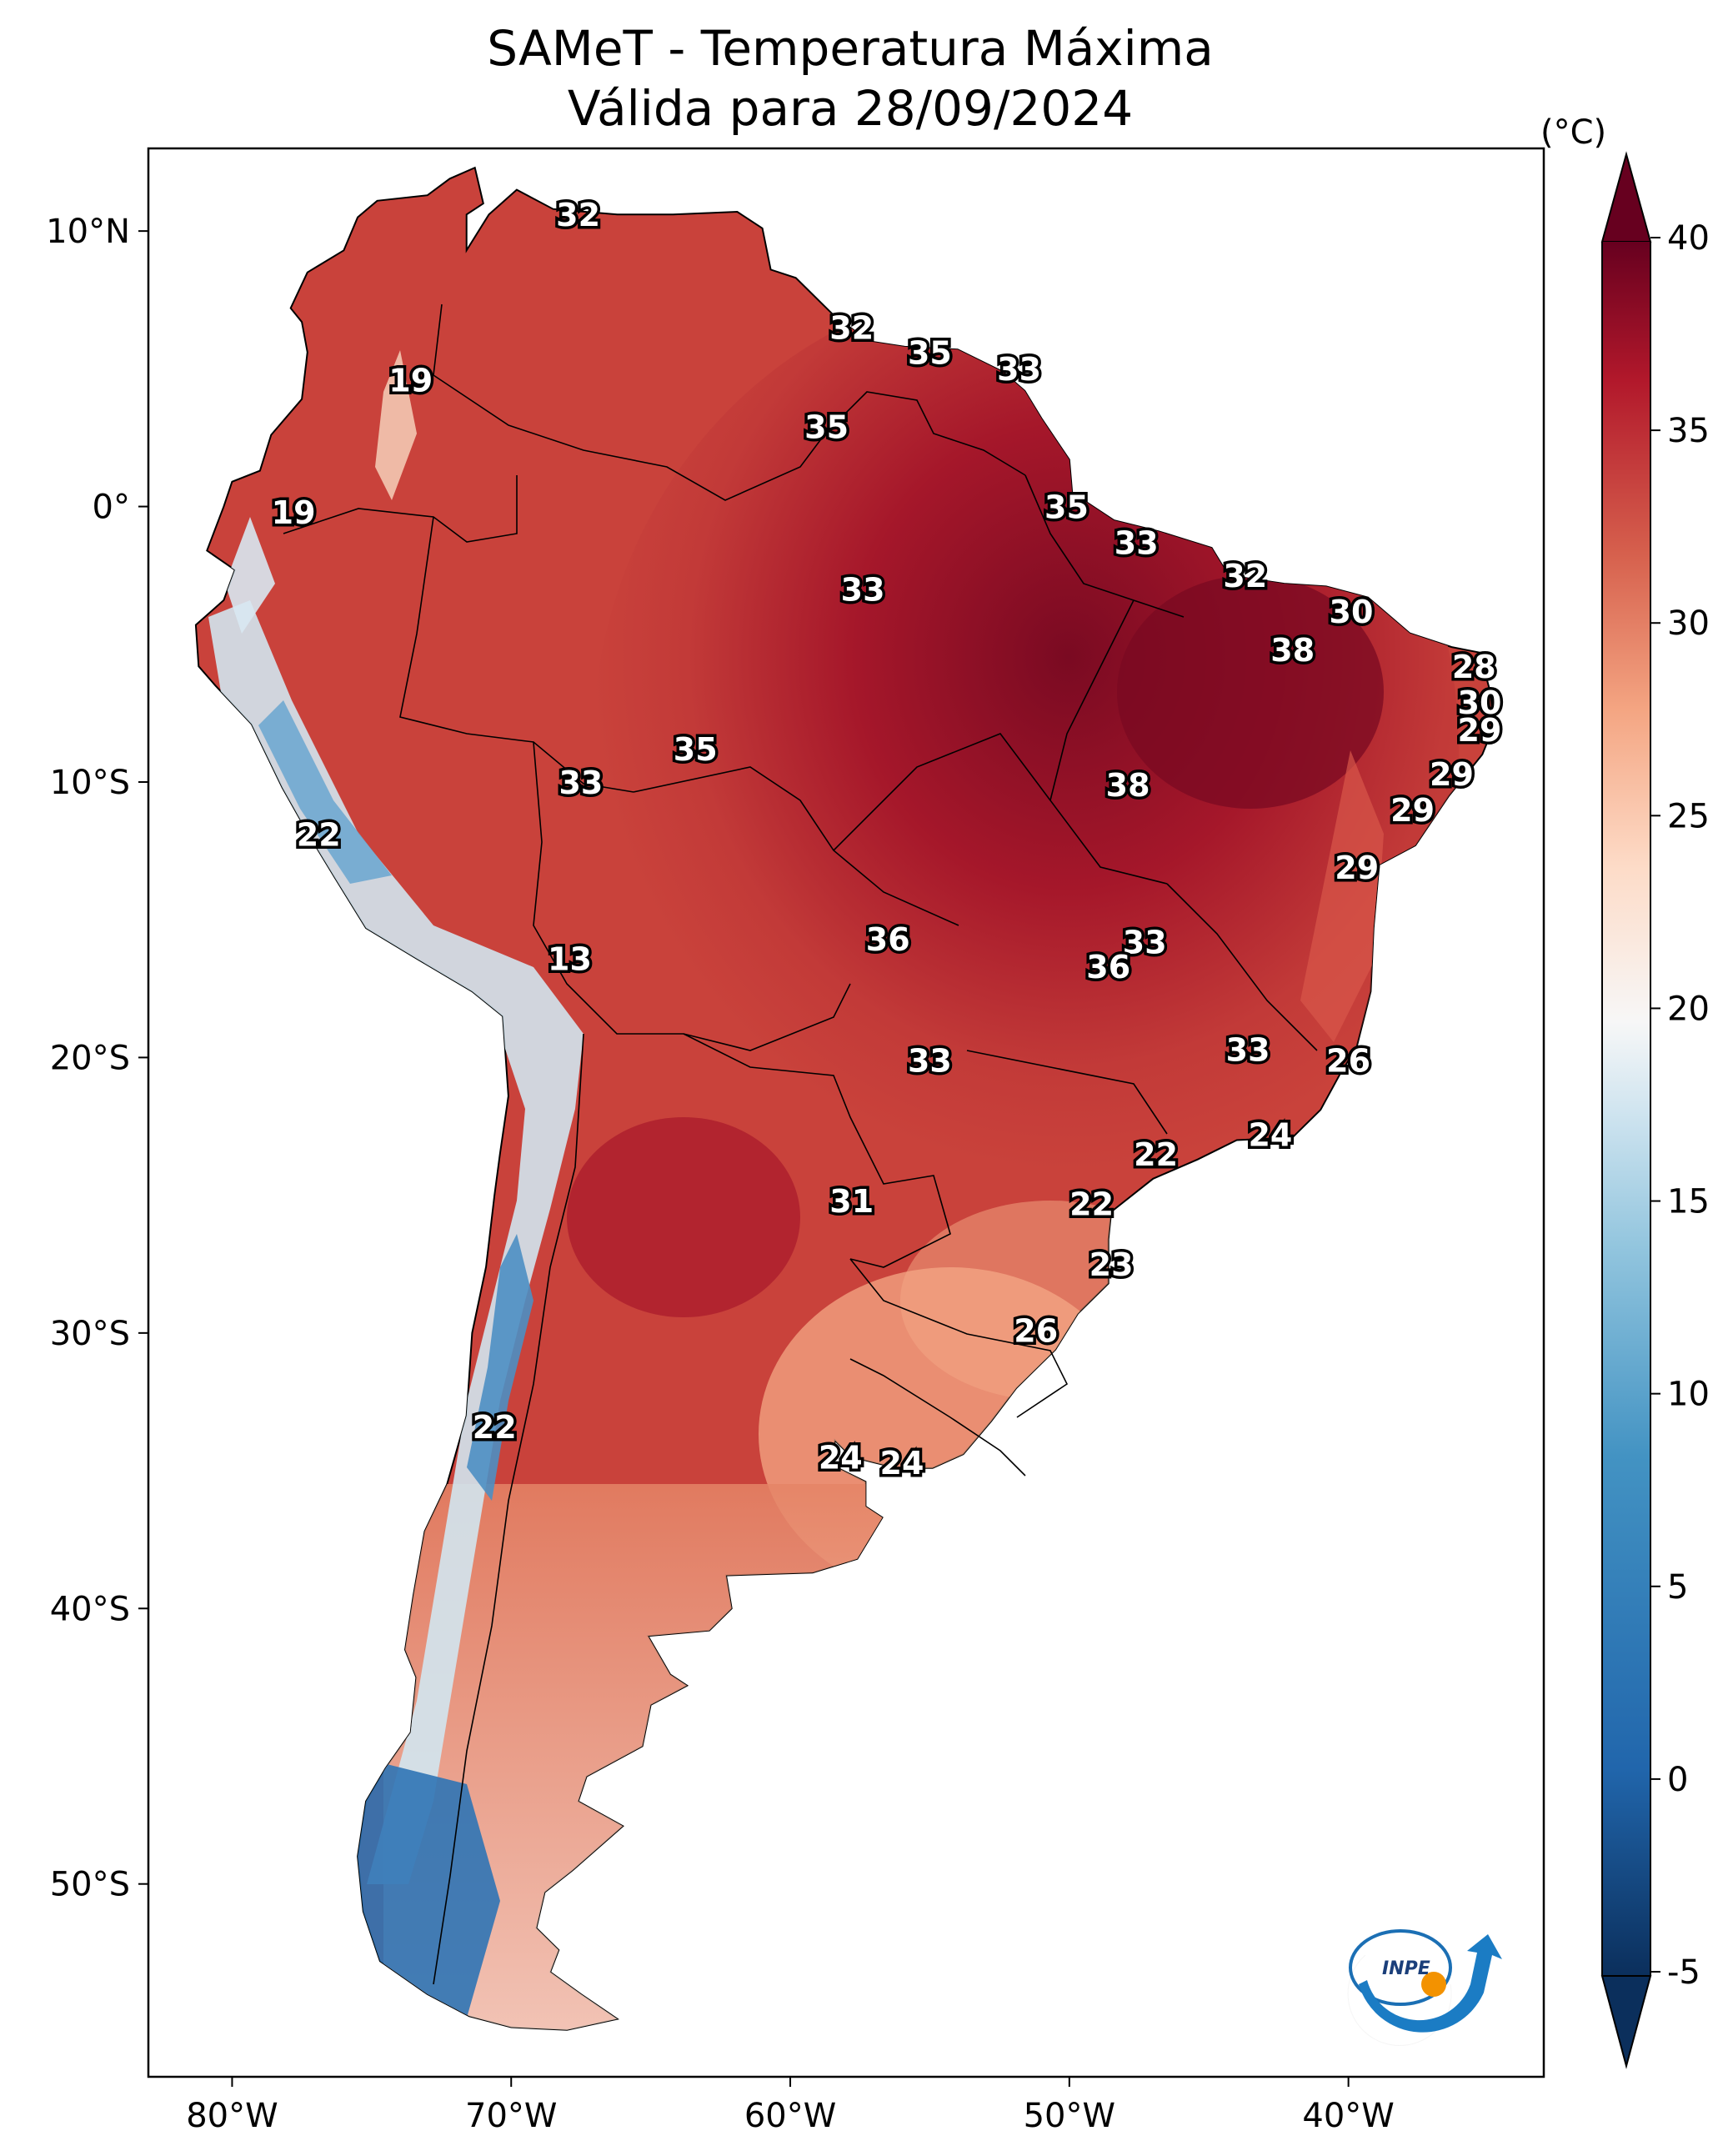 The image size is (1723, 2156). What do you see at coordinates (683, 1217) in the screenshot?
I see `hot-core-chaco` at bounding box center [683, 1217].